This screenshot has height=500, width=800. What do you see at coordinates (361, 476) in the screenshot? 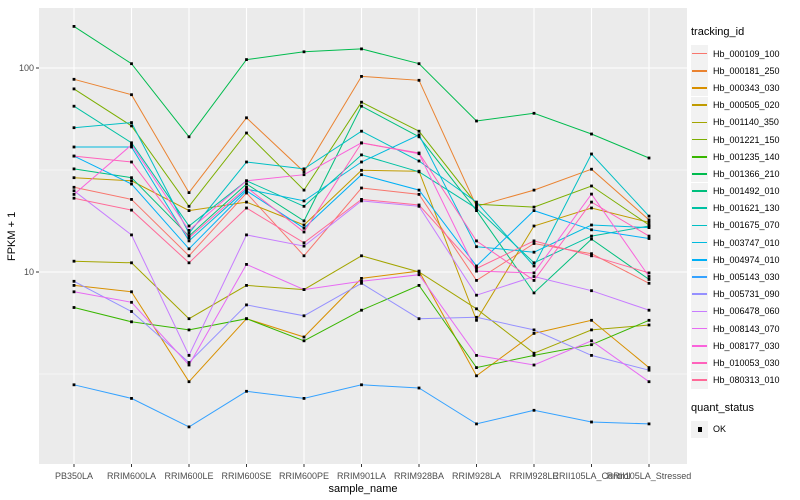
I see `x-tick-label: RRIM901LA` at bounding box center [361, 476].